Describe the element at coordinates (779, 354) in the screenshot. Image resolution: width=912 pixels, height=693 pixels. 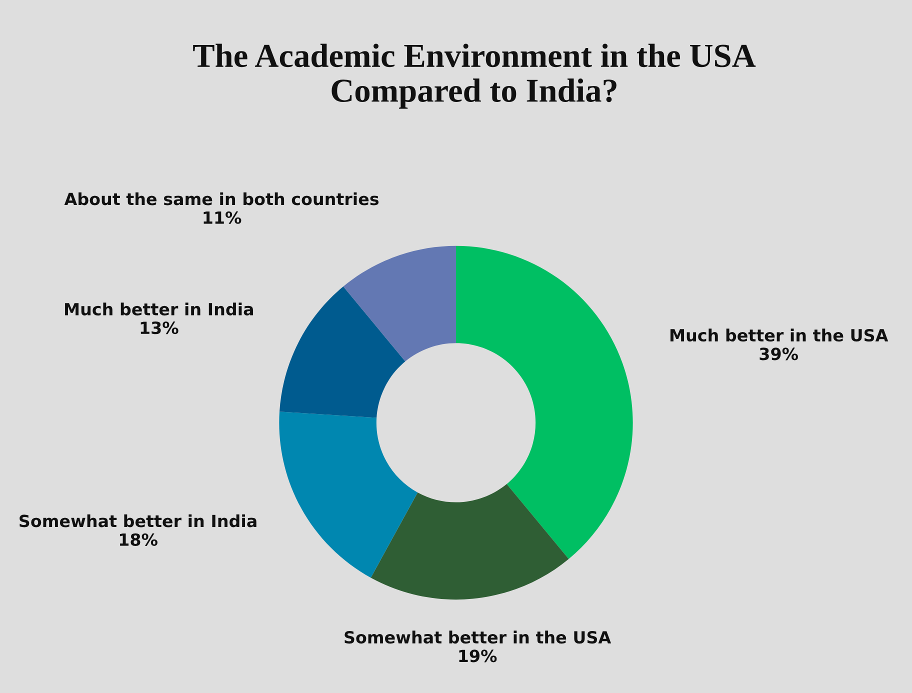
I see `data-label: 39%` at that location.